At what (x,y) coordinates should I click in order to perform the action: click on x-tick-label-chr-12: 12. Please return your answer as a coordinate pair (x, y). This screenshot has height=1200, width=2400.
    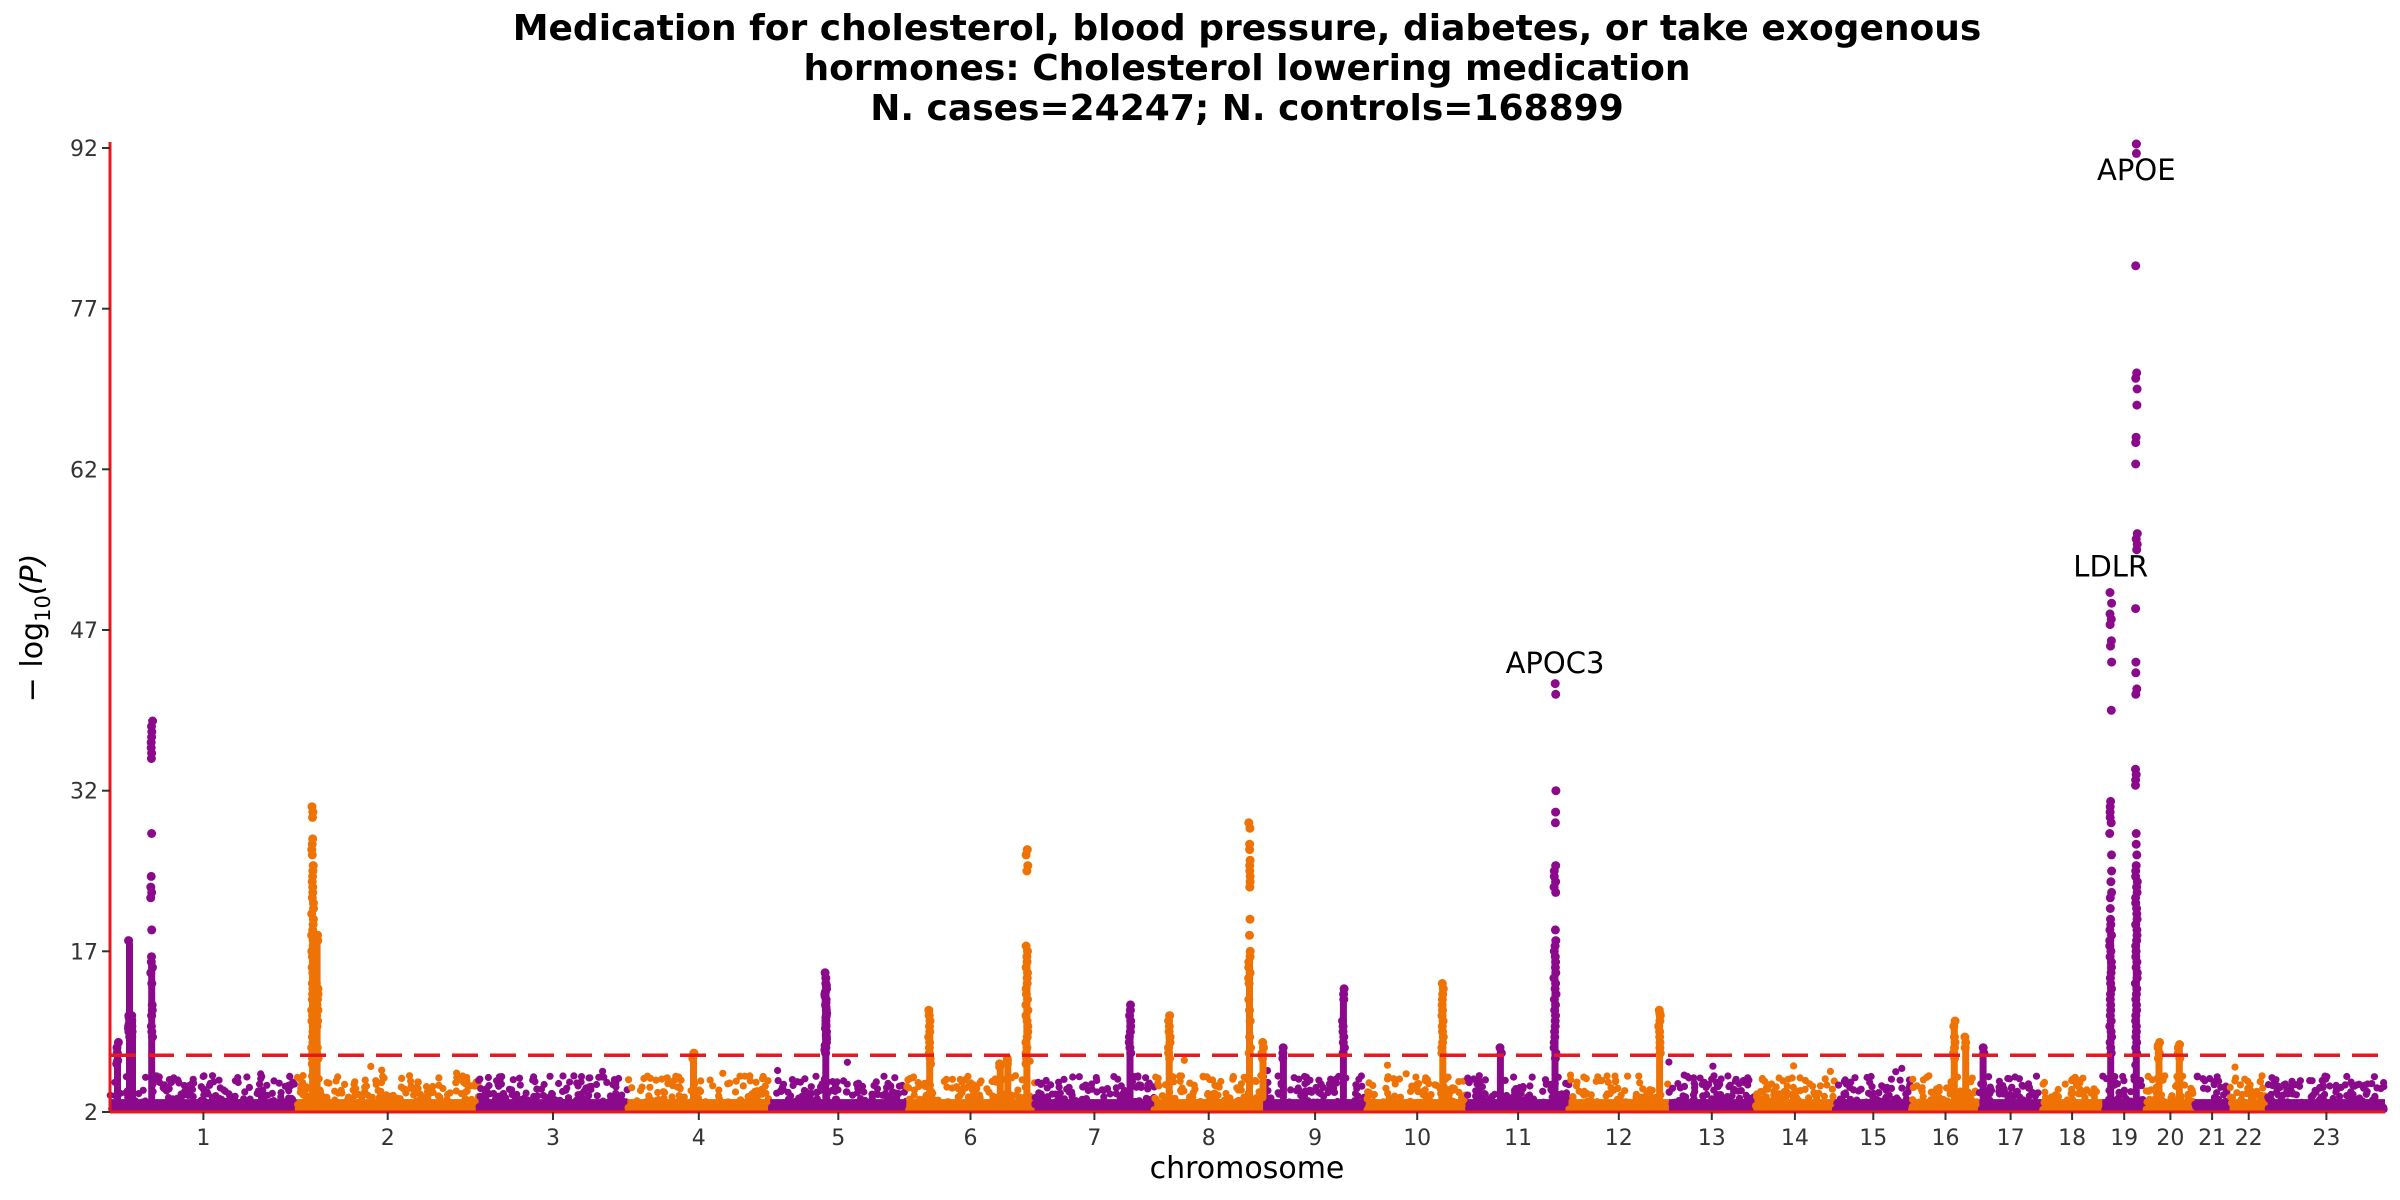
    Looking at the image, I should click on (1619, 1138).